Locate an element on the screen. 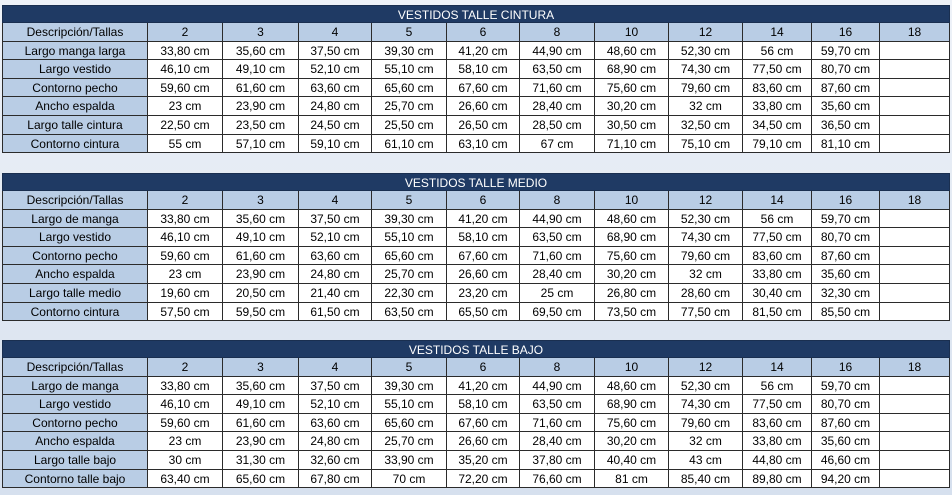 Image resolution: width=952 pixels, height=495 pixels. row-label: Largo talle cintura is located at coordinates (75, 125).